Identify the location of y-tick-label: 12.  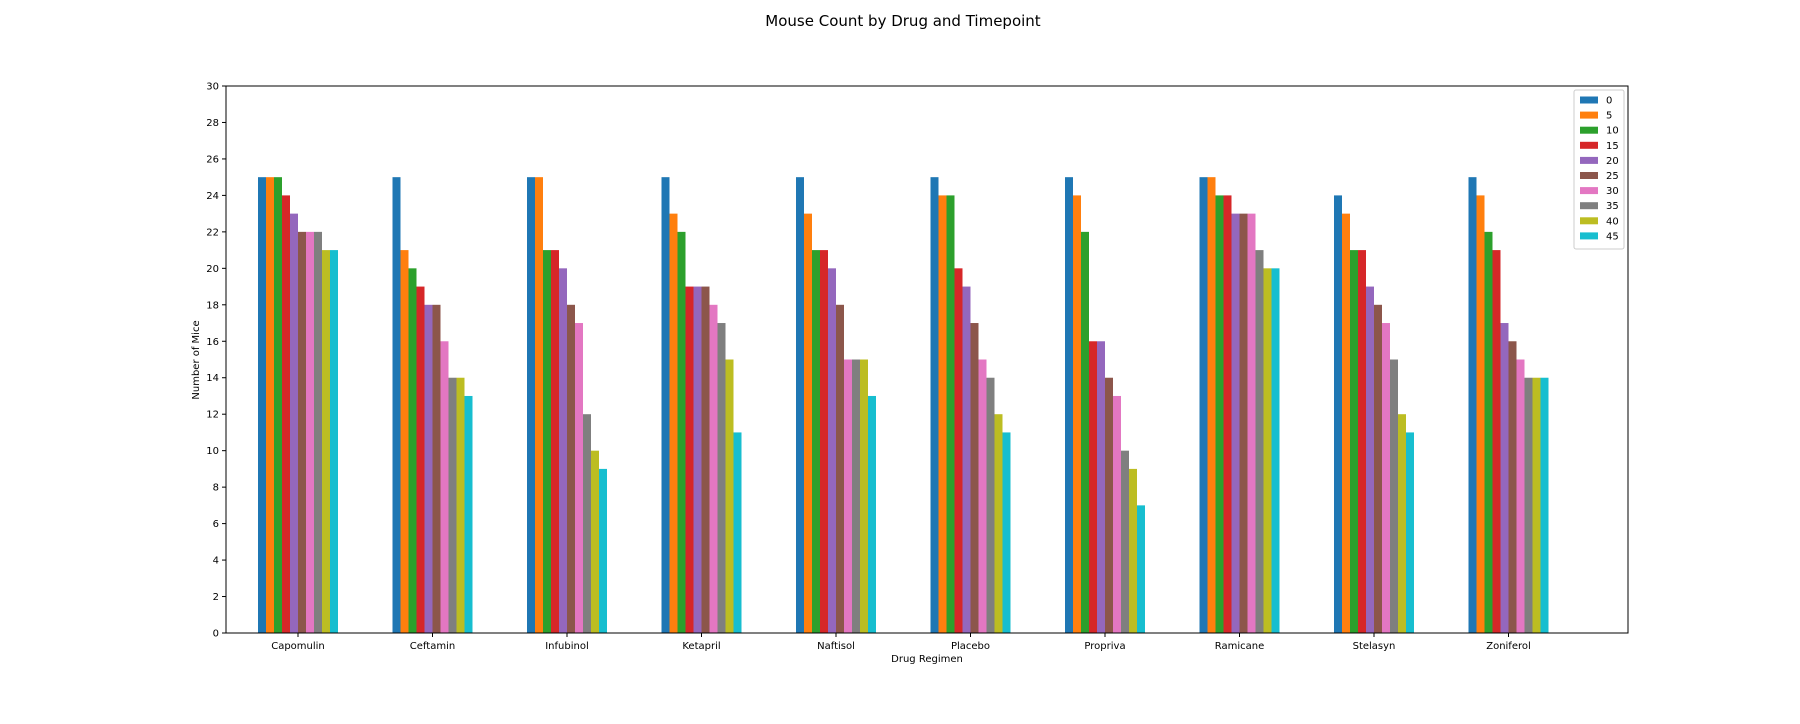
(212, 415).